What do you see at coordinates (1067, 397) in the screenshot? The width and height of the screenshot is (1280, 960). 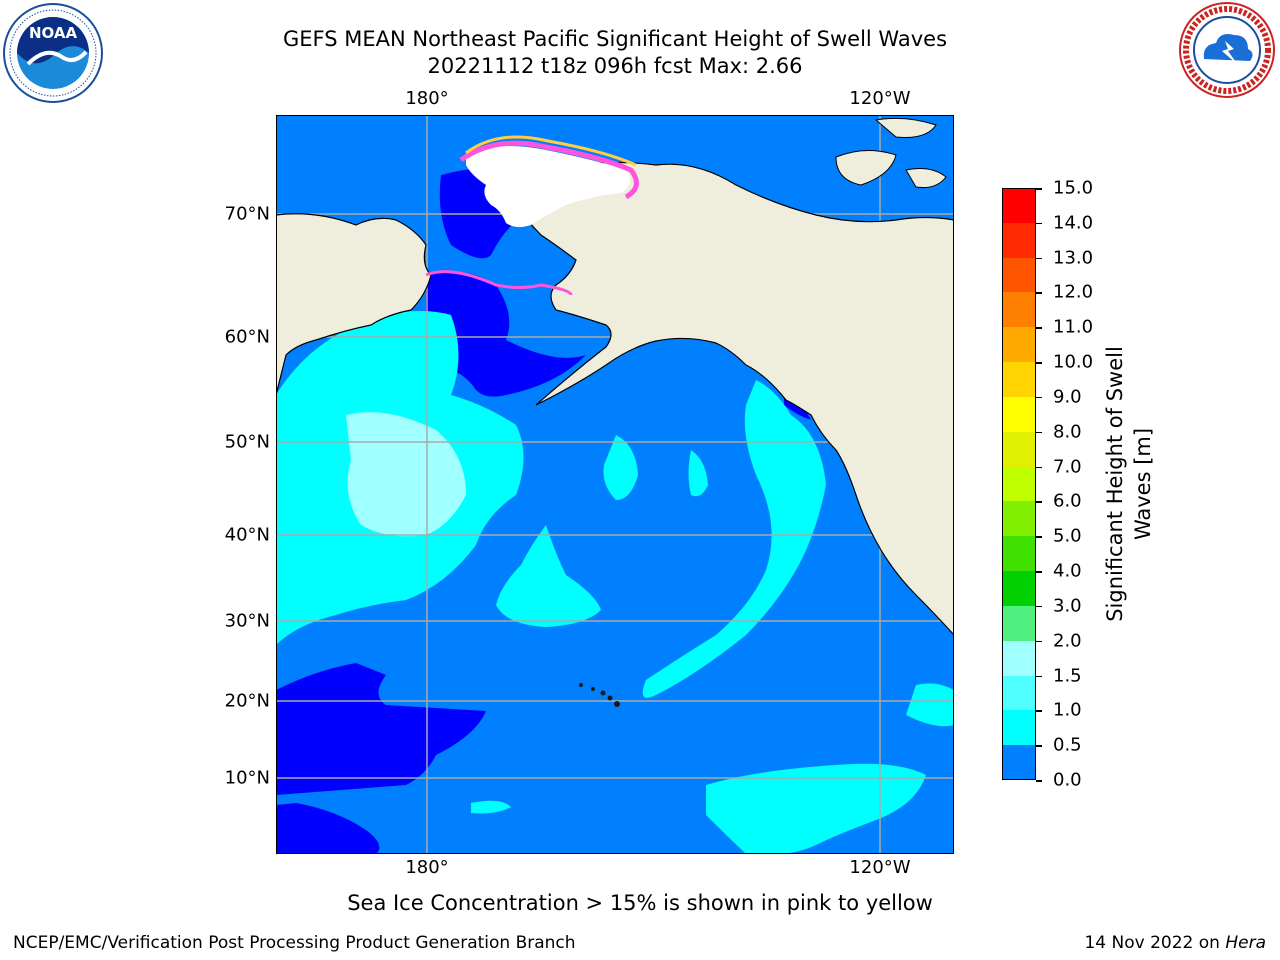 I see `colorbar-tick-label: 9.0` at bounding box center [1067, 397].